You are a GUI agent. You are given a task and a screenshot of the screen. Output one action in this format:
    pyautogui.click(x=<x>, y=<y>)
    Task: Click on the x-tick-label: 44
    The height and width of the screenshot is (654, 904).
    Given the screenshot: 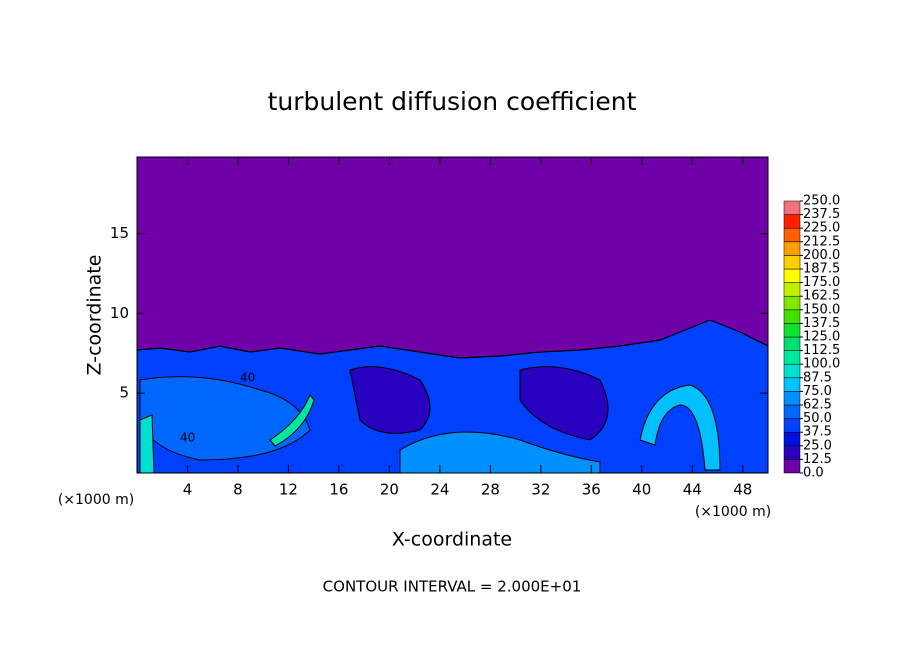 What is the action you would take?
    pyautogui.click(x=692, y=490)
    